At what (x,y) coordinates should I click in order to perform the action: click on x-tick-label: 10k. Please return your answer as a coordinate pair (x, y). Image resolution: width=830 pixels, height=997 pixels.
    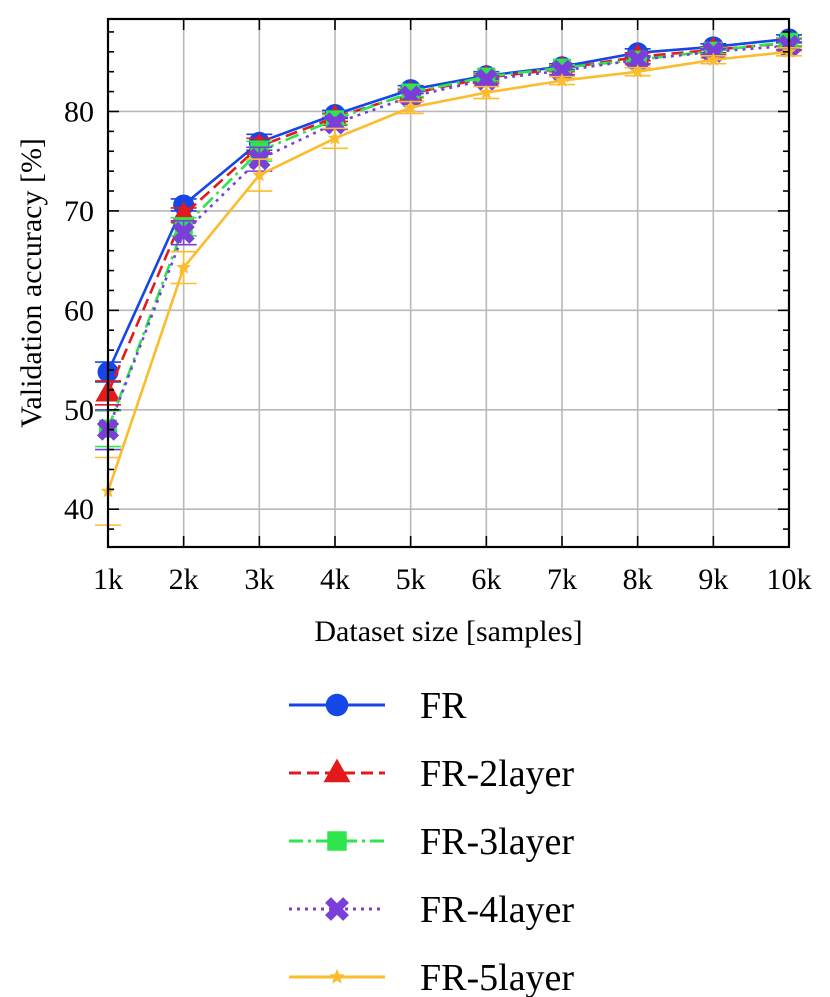
    Looking at the image, I should click on (789, 579).